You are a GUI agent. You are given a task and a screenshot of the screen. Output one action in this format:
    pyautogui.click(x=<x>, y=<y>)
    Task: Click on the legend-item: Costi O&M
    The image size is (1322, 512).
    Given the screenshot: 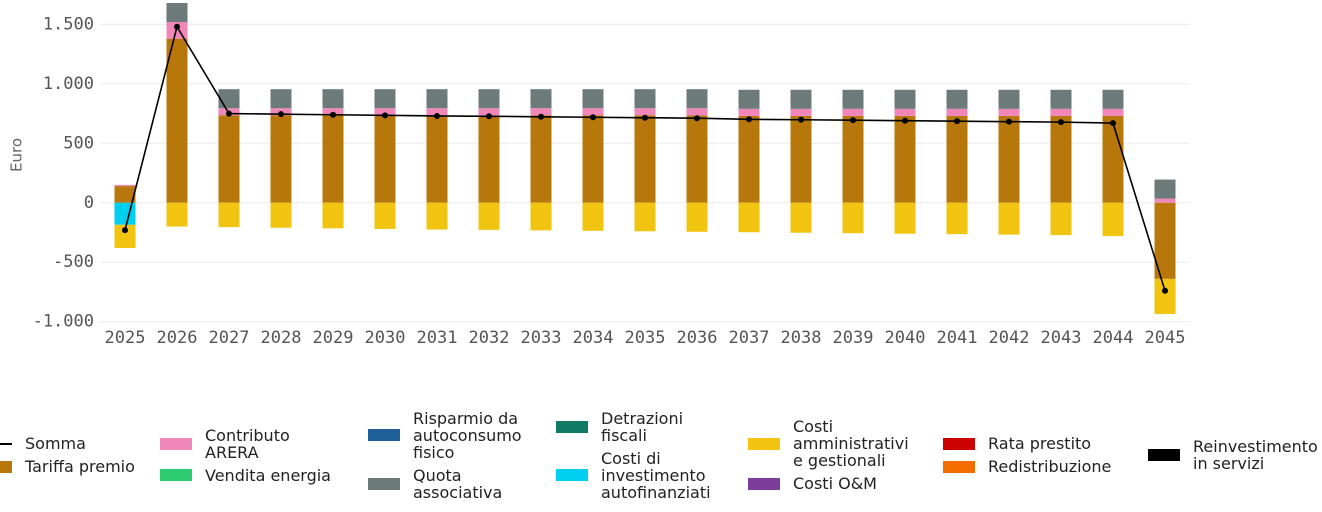 What is the action you would take?
    pyautogui.click(x=828, y=483)
    